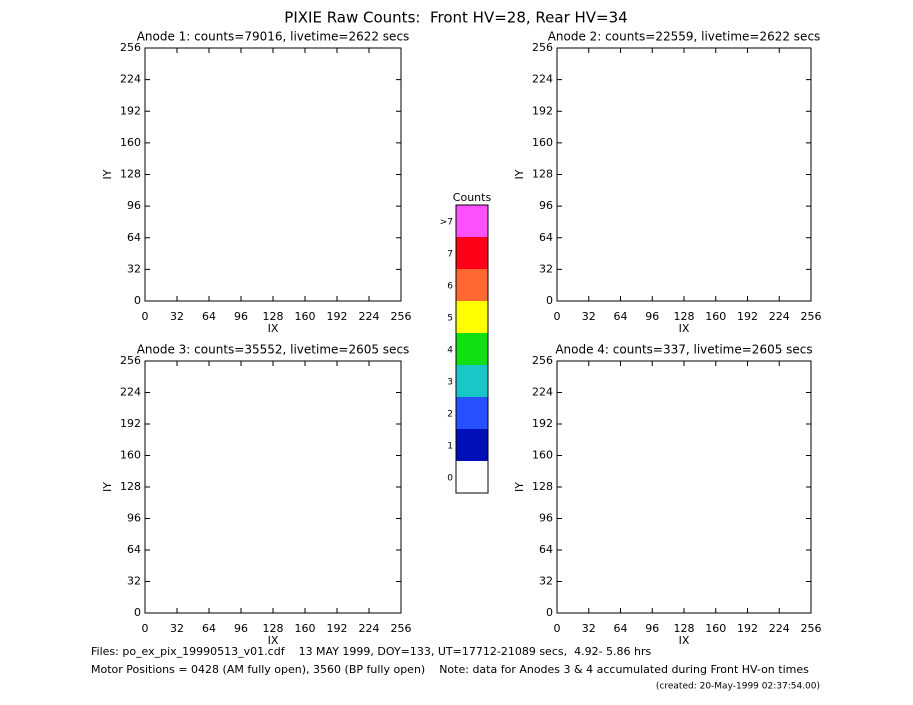 The width and height of the screenshot is (913, 705). What do you see at coordinates (450, 479) in the screenshot?
I see `colorbar-label: 0` at bounding box center [450, 479].